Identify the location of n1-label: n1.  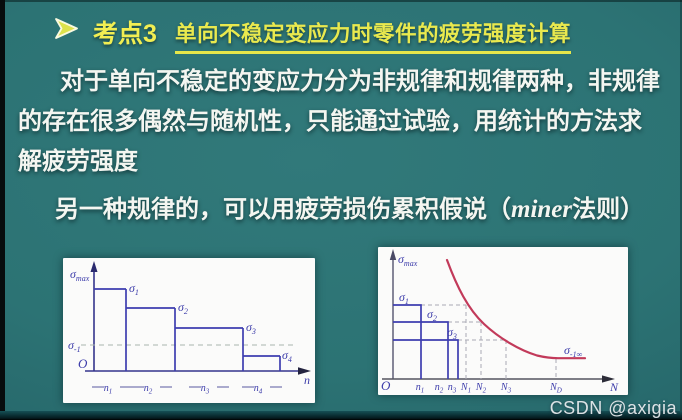
(108, 389).